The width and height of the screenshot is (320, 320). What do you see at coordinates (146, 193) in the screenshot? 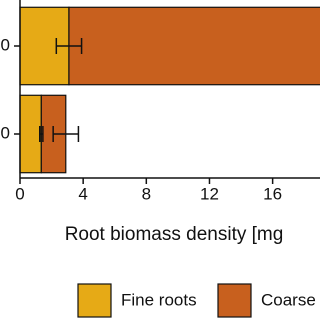
I see `x-tick-label: 8` at bounding box center [146, 193].